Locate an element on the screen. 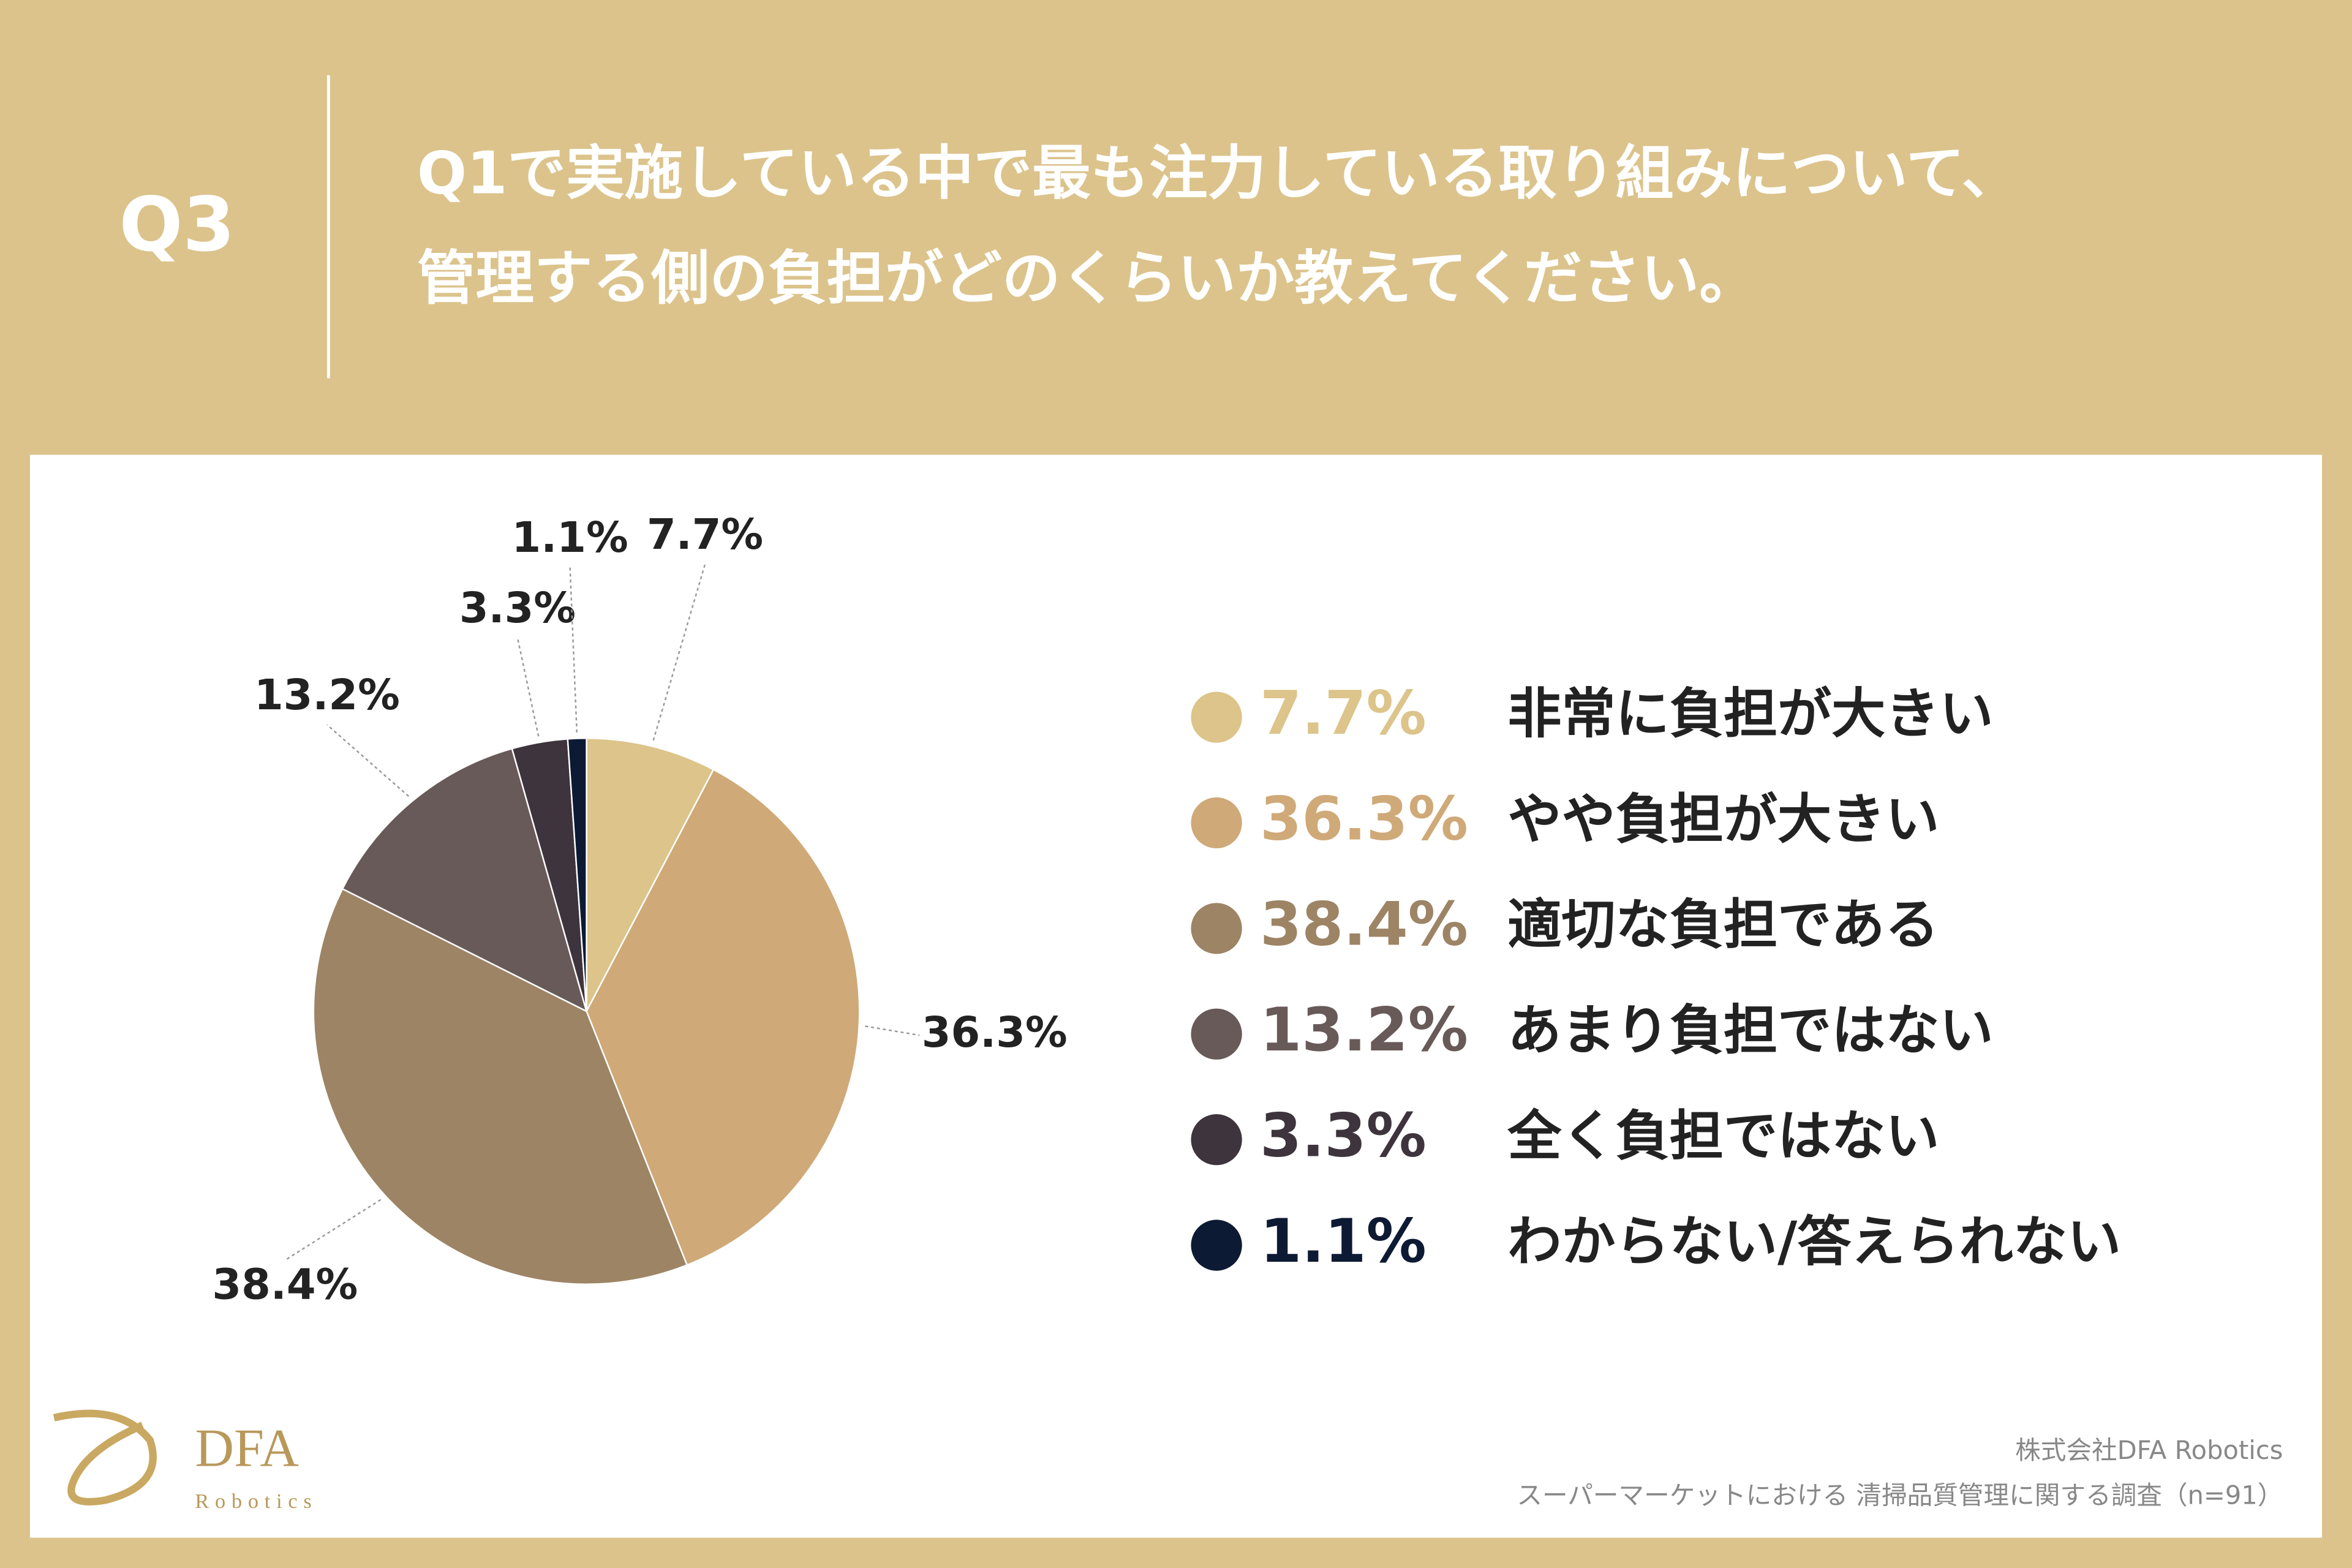  footer-company: 株式会社DFA Robotics is located at coordinates (2149, 1450).